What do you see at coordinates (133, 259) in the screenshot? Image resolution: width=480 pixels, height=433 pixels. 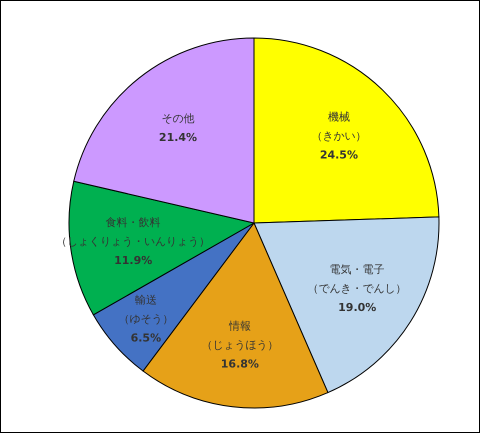 I see `data-label: 11.9%` at bounding box center [133, 259].